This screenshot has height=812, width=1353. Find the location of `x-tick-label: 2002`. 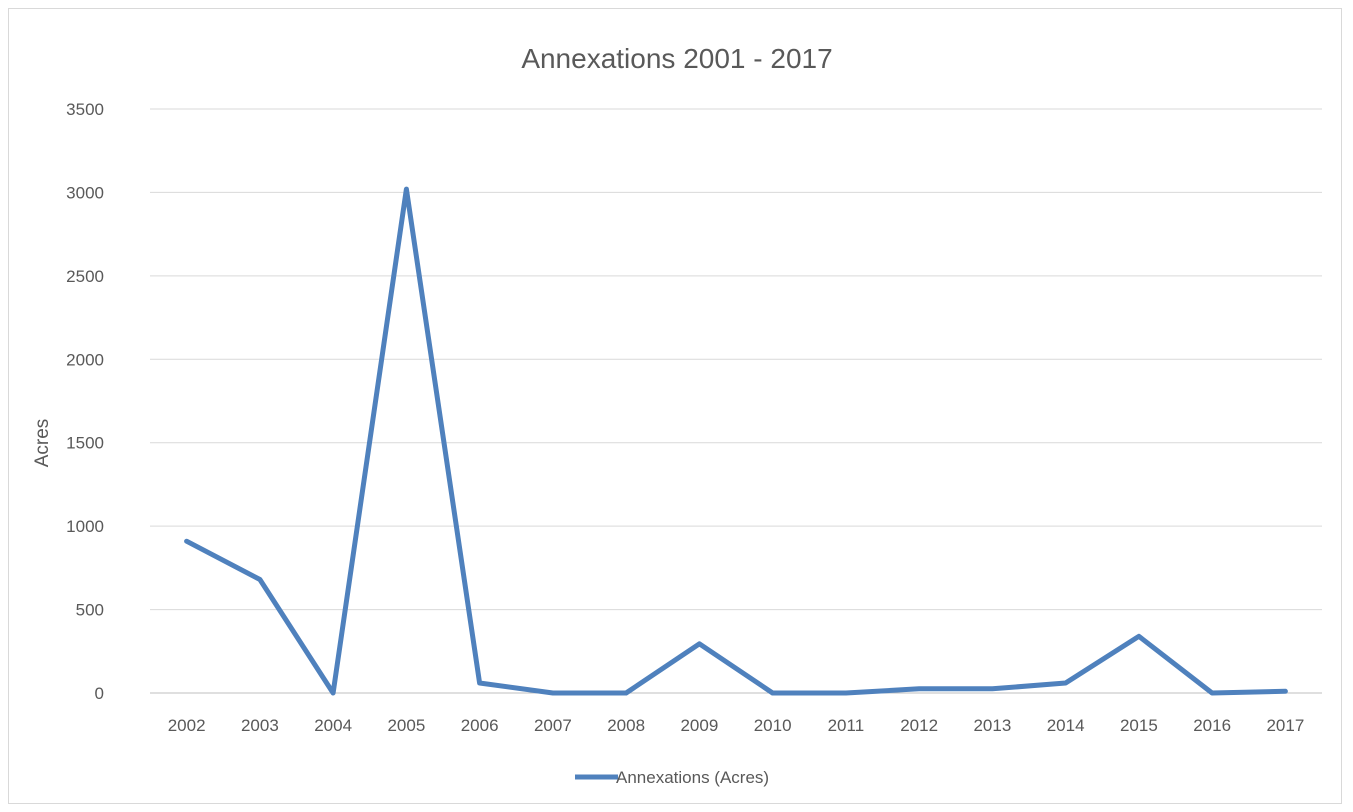

x-tick-label: 2002 is located at coordinates (187, 725).